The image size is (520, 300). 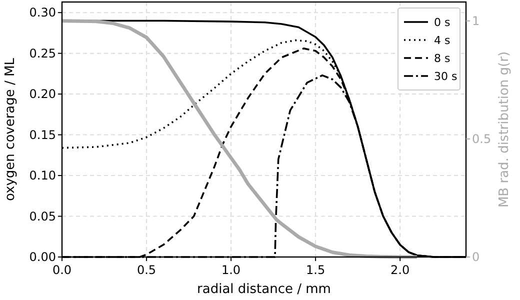 I want to click on y2-tick-label: 1, so click(x=476, y=21).